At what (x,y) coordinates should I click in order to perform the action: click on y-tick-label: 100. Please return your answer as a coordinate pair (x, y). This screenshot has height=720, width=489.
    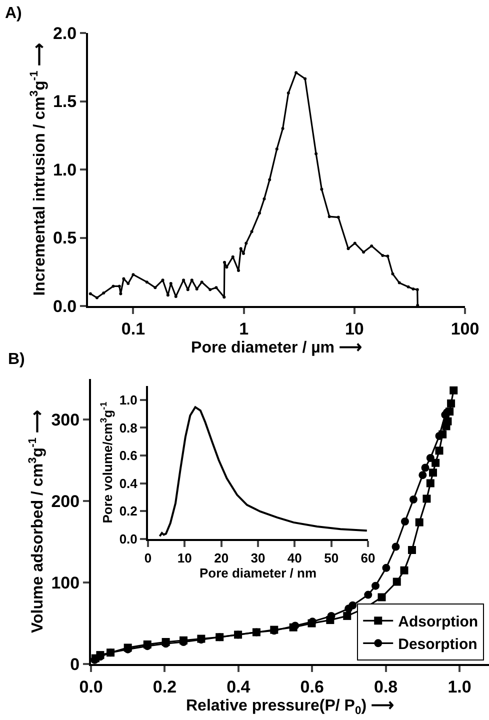
    Looking at the image, I should click on (65, 583).